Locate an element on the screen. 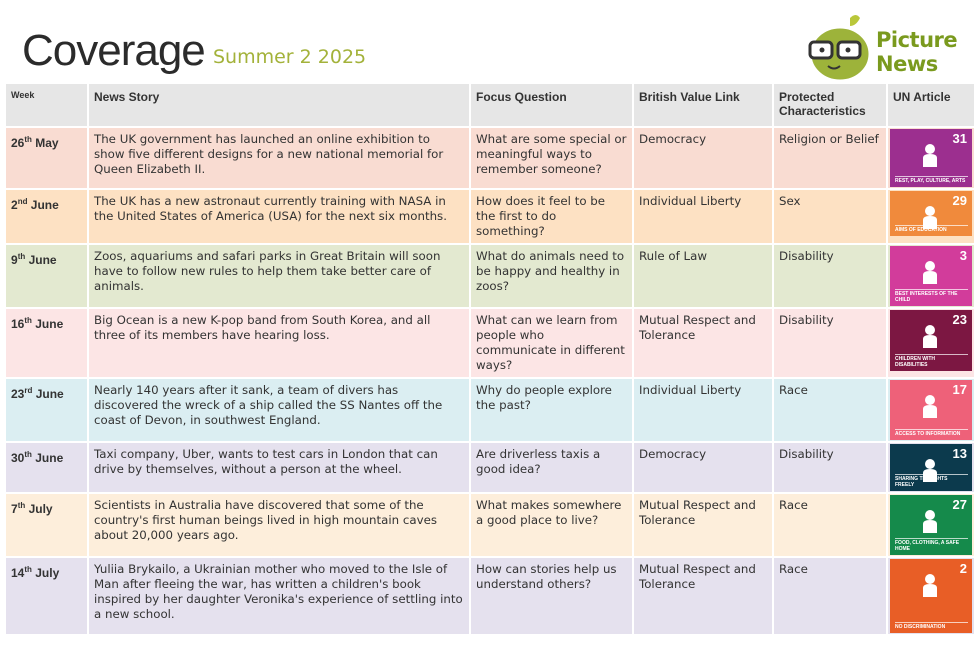 This screenshot has height=646, width=974. un-article-badge: 17 Access to information is located at coordinates (931, 410).